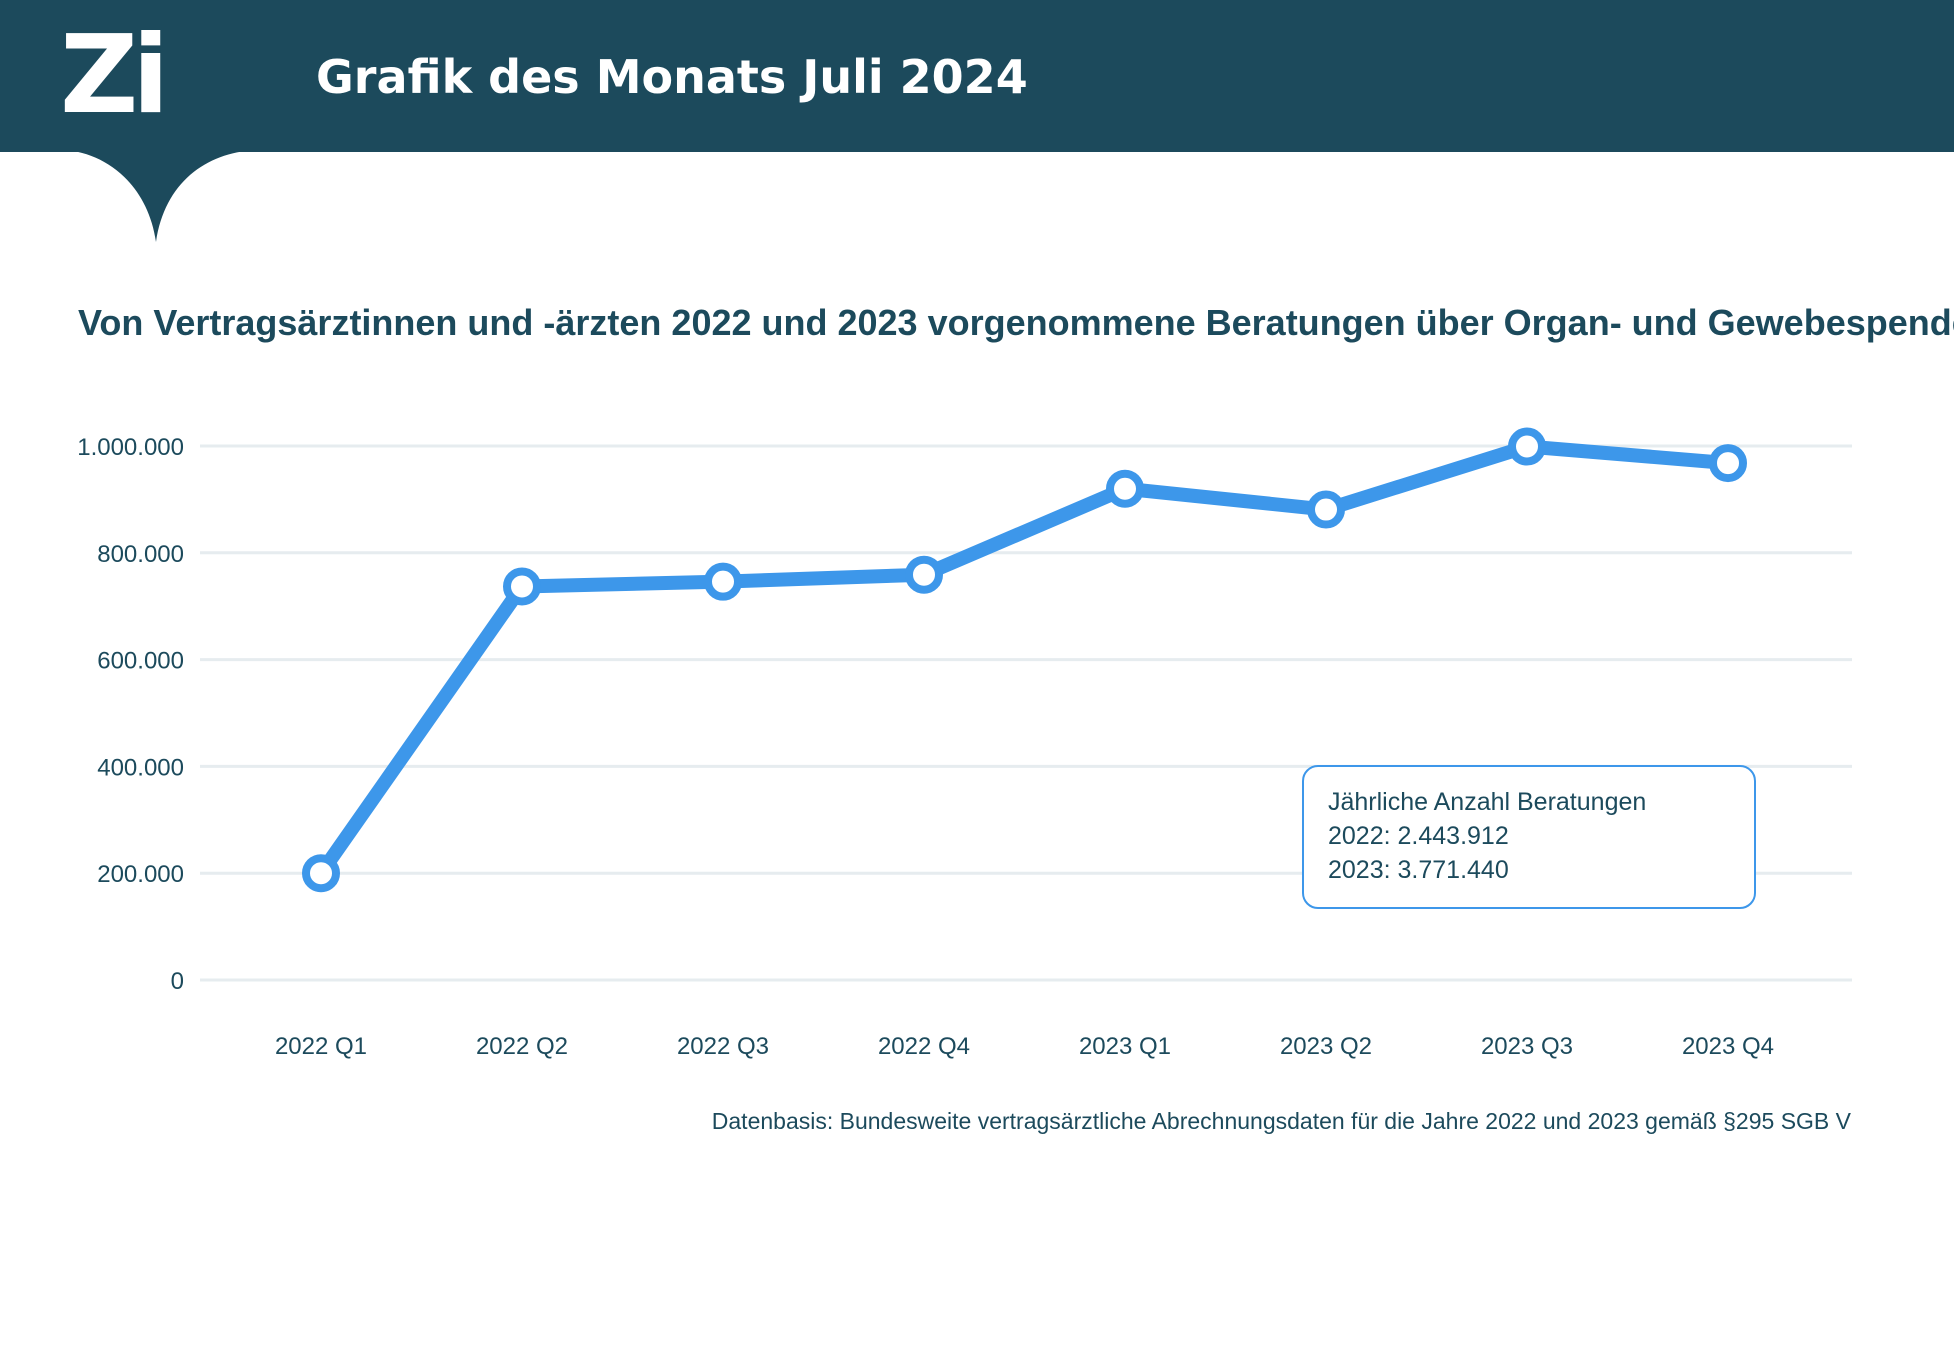 This screenshot has height=1352, width=1954. I want to click on x-tick-label: 2023 Q3, so click(1527, 1046).